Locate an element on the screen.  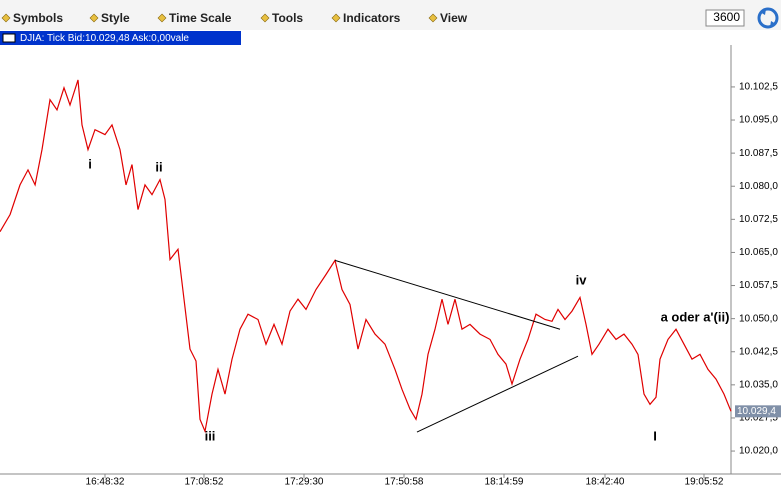
interval-input is located at coordinates (725, 18).